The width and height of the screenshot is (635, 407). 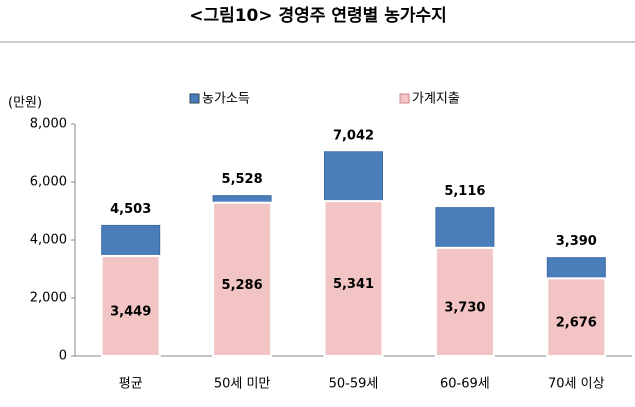 I want to click on data-label: 3,390, so click(x=576, y=241).